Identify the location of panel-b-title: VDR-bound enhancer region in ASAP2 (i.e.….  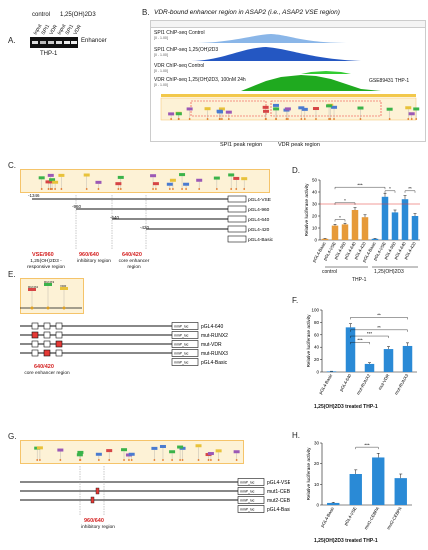
(247, 12).